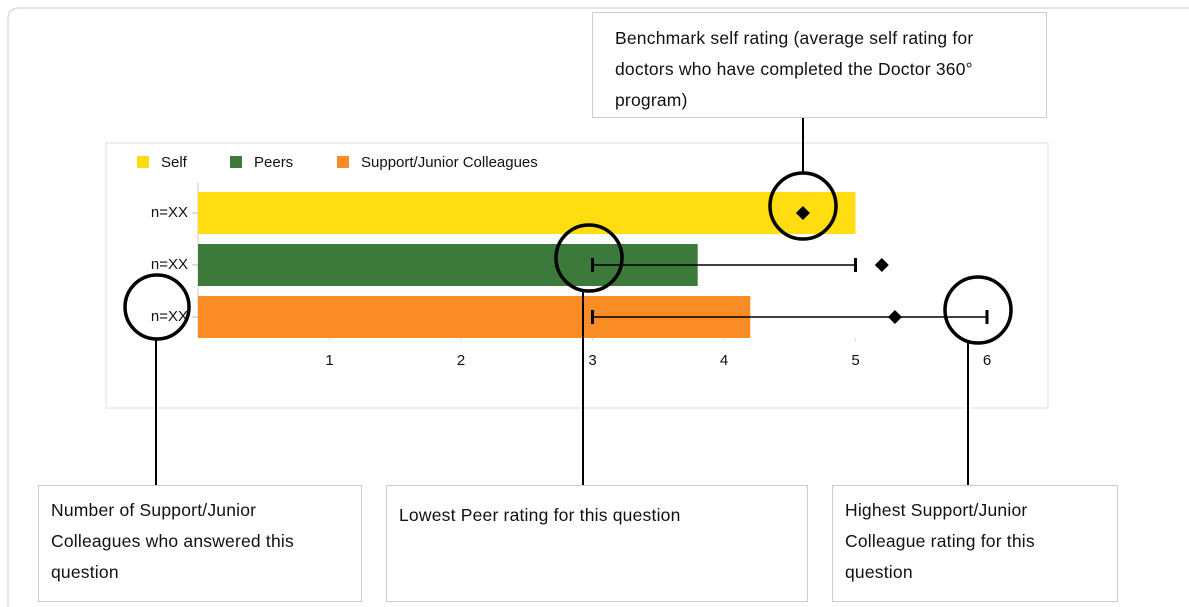  Describe the element at coordinates (329, 360) in the screenshot. I see `x-tick-label: 1` at that location.